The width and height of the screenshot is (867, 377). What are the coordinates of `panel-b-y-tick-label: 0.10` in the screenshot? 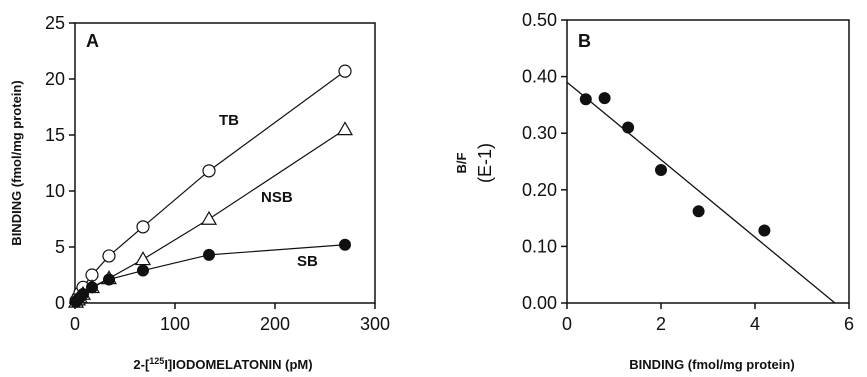 It's located at (539, 246).